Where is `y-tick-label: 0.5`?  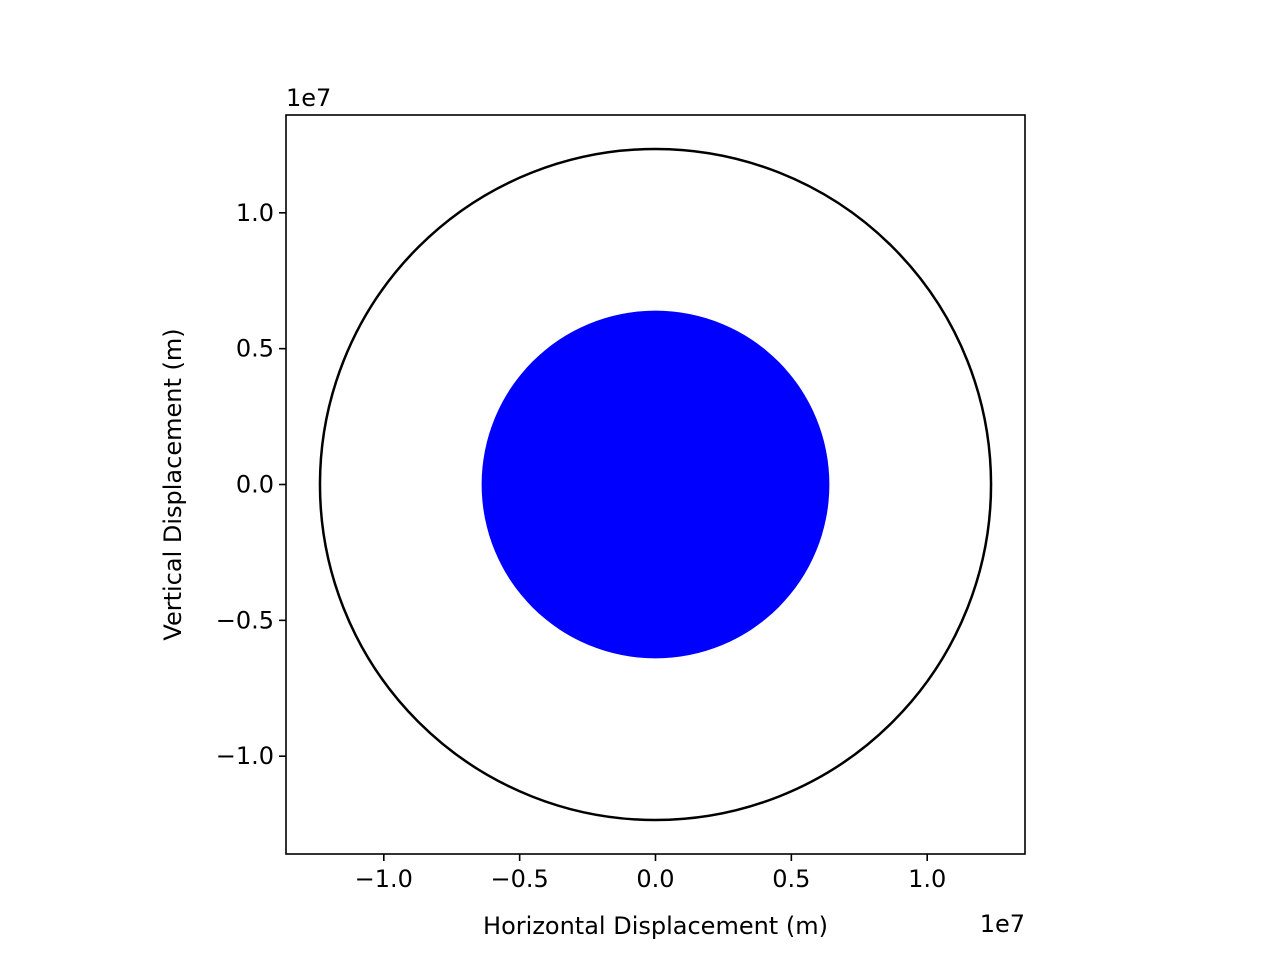
y-tick-label: 0.5 is located at coordinates (255, 349).